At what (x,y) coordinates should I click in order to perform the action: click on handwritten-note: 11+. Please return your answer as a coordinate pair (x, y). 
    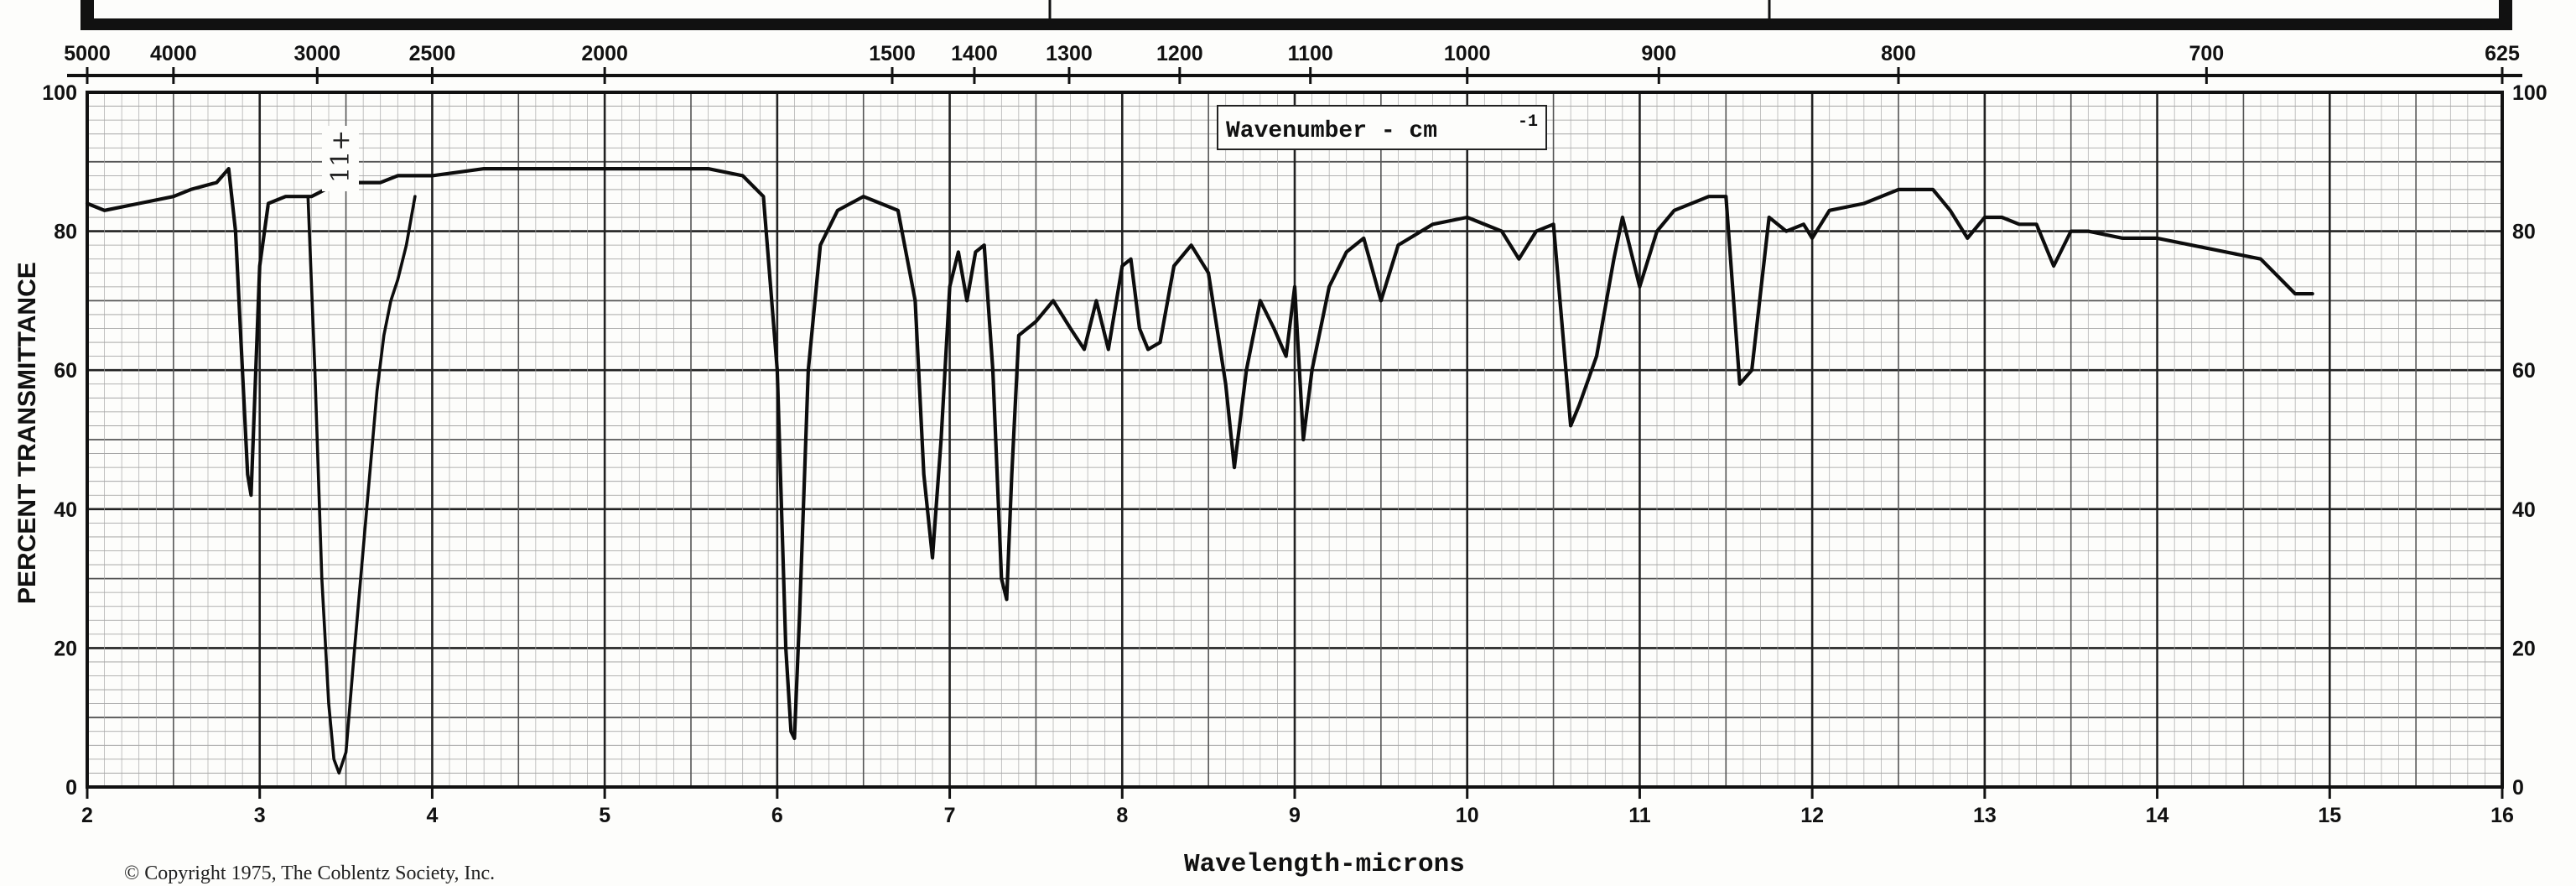
    Looking at the image, I should click on (341, 156).